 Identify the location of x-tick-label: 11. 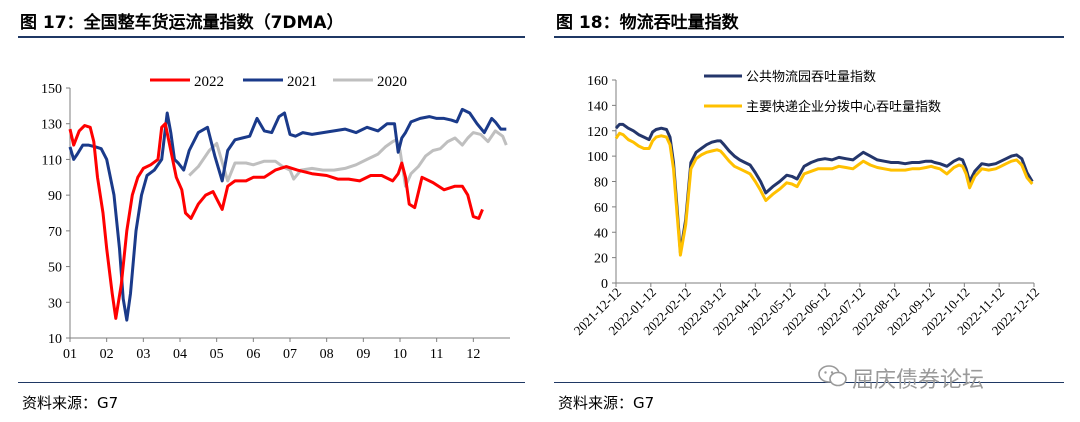
(436, 354).